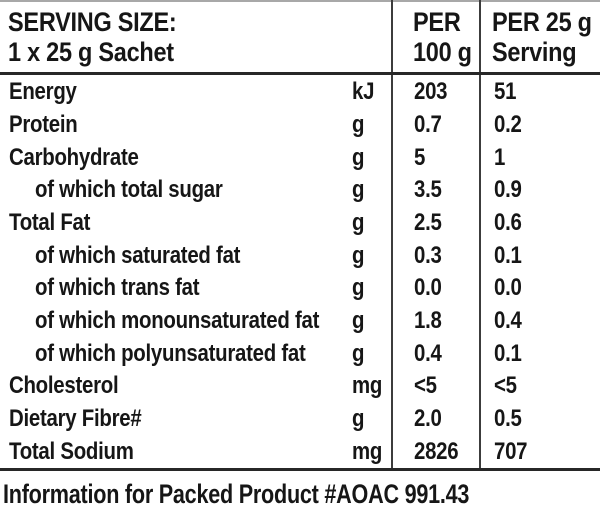 Image resolution: width=600 pixels, height=518 pixels. I want to click on nutrient-label-cell: of which saturated fat, so click(138, 255).